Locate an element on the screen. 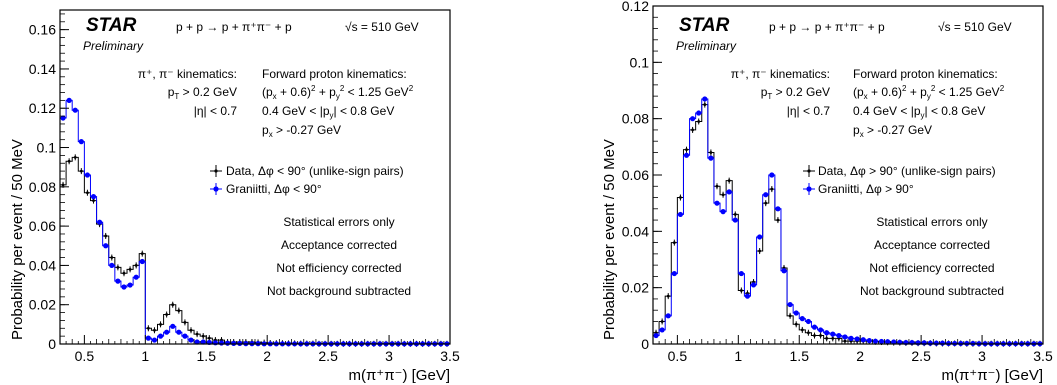 The height and width of the screenshot is (385, 1057). left-x-tick-label: 3 is located at coordinates (389, 356).